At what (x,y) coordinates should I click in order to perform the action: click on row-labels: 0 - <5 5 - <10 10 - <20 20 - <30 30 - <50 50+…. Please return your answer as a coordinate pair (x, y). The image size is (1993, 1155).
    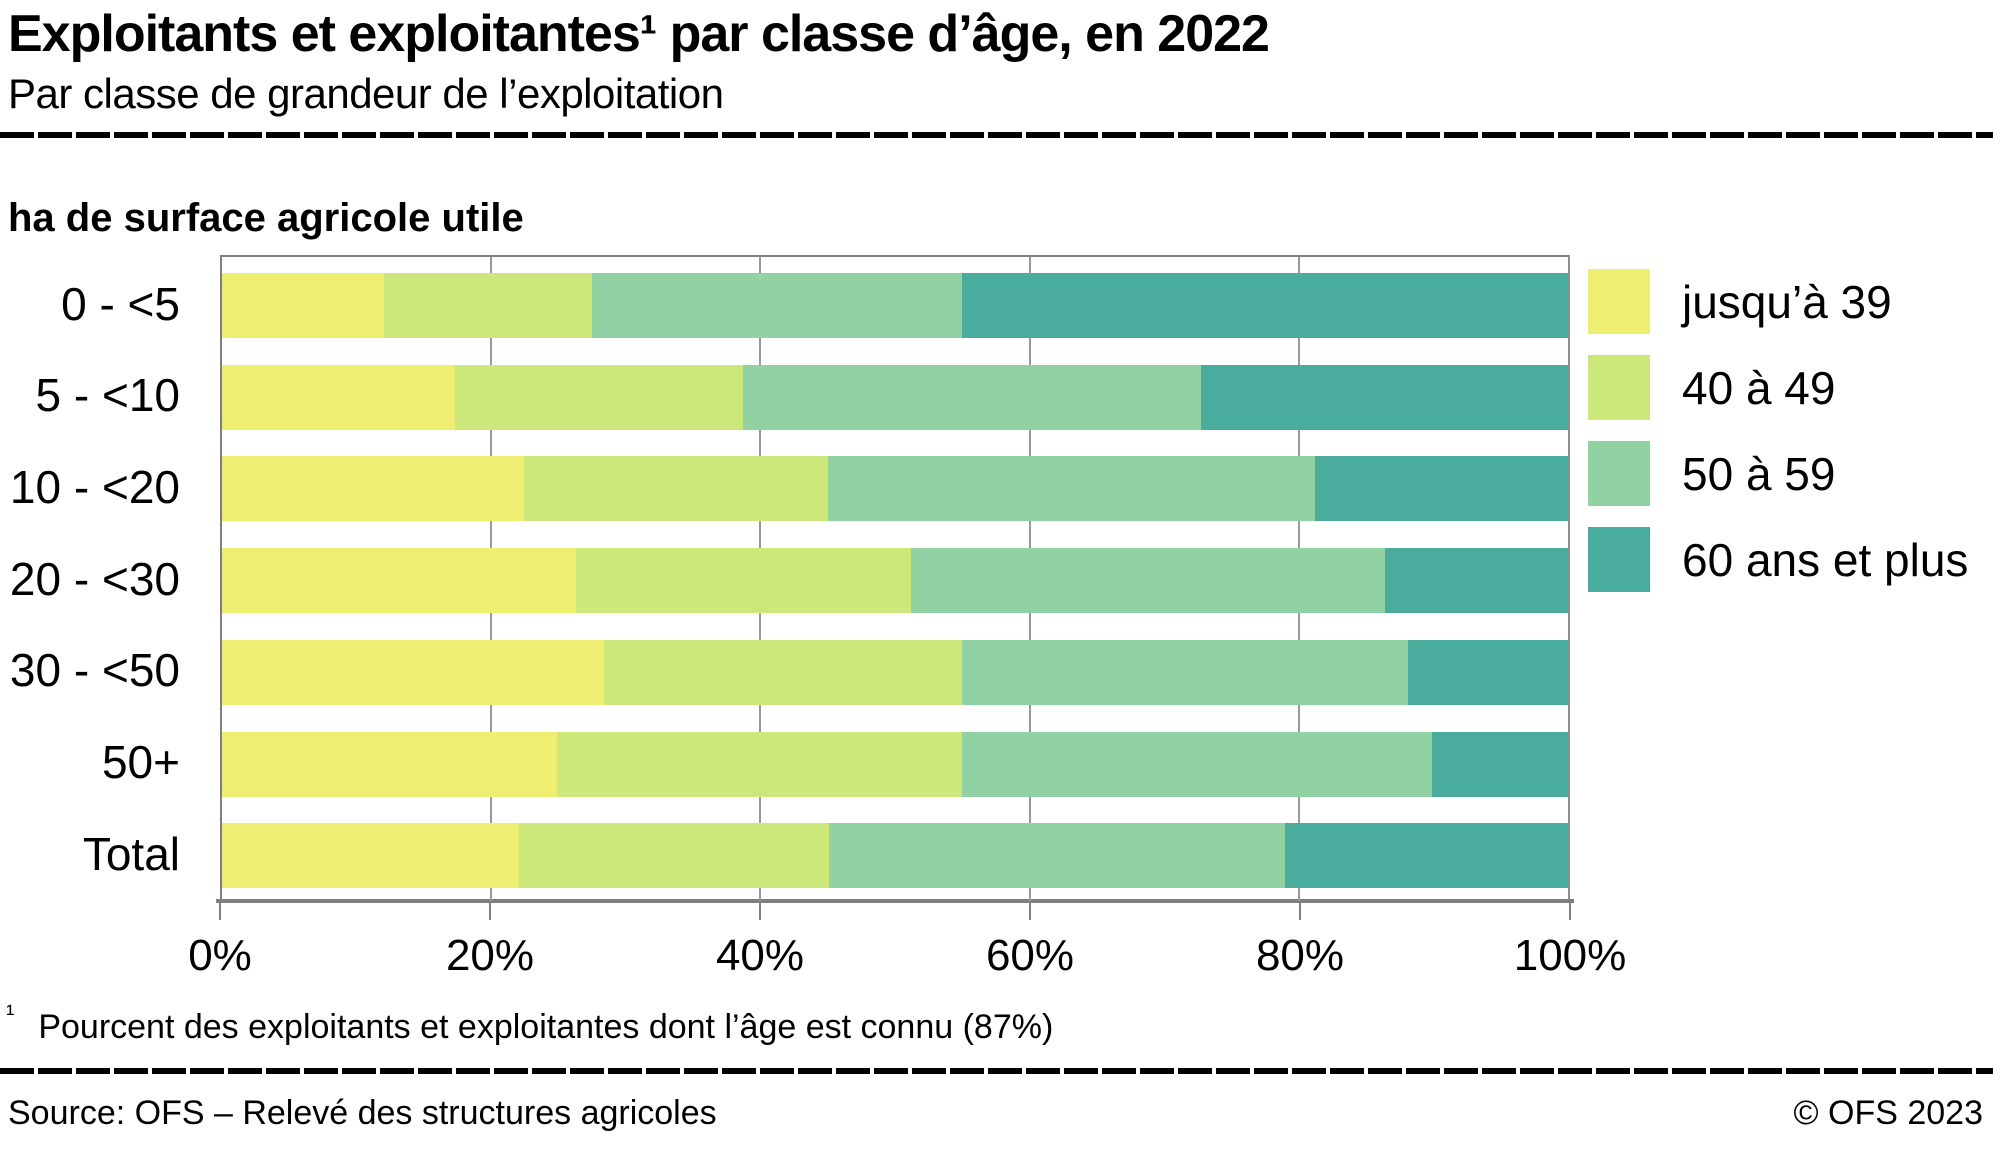
    Looking at the image, I should click on (101, 578).